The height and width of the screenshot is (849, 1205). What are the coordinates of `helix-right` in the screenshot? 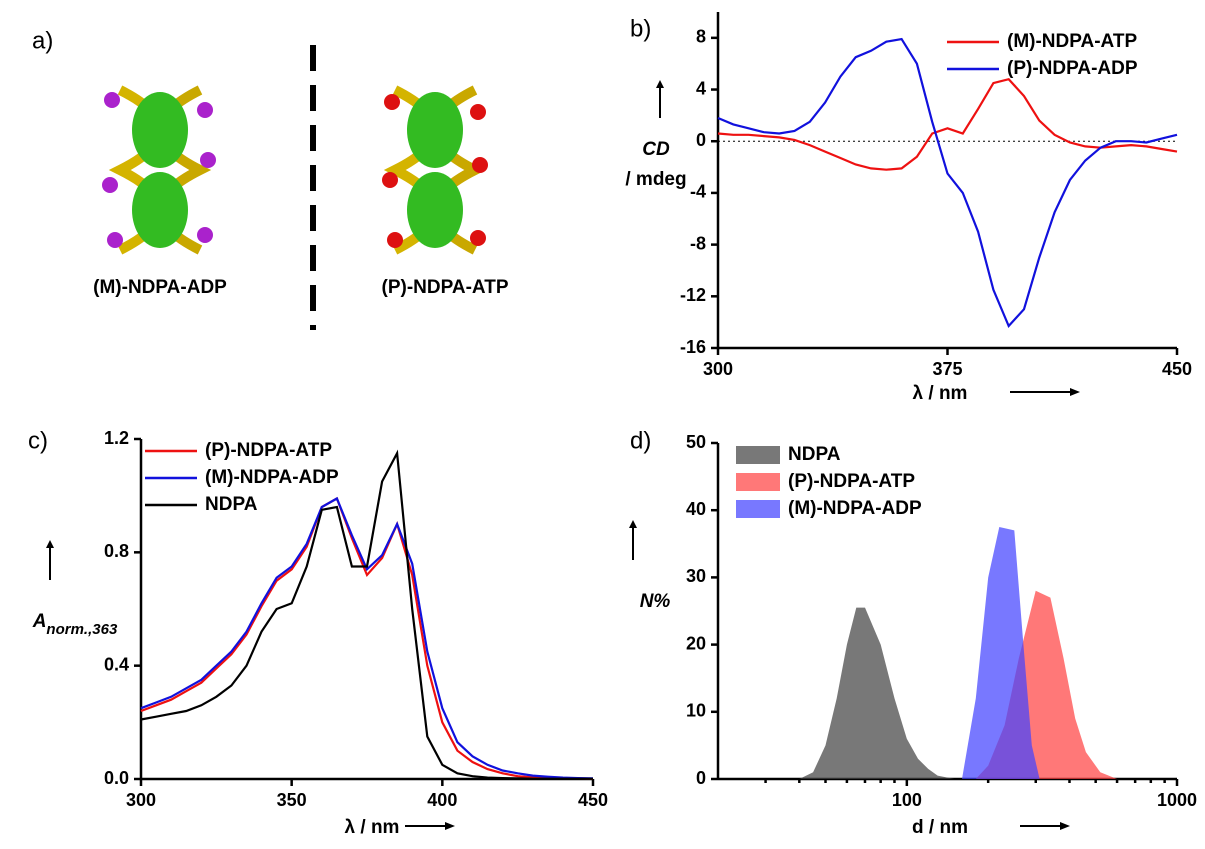 It's located at (435, 170).